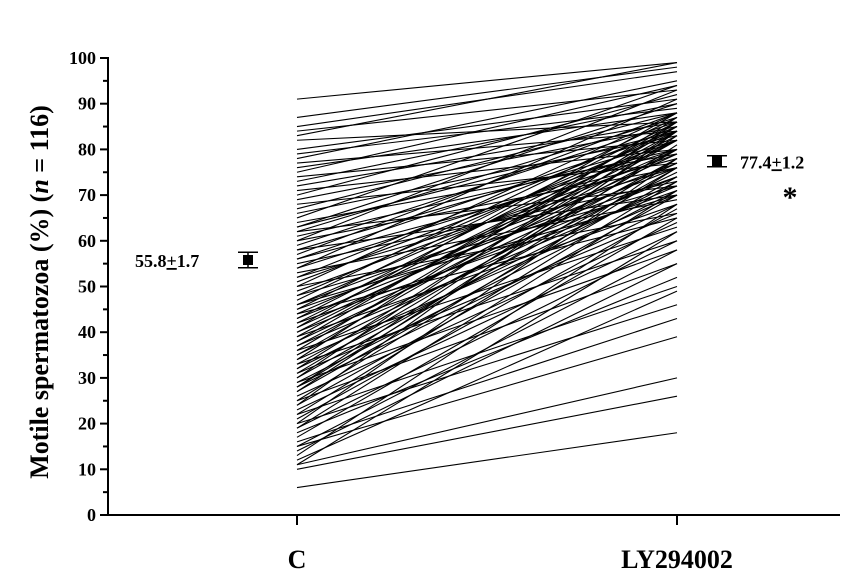 The image size is (854, 575). I want to click on x-category-label: LY294002, so click(677, 559).